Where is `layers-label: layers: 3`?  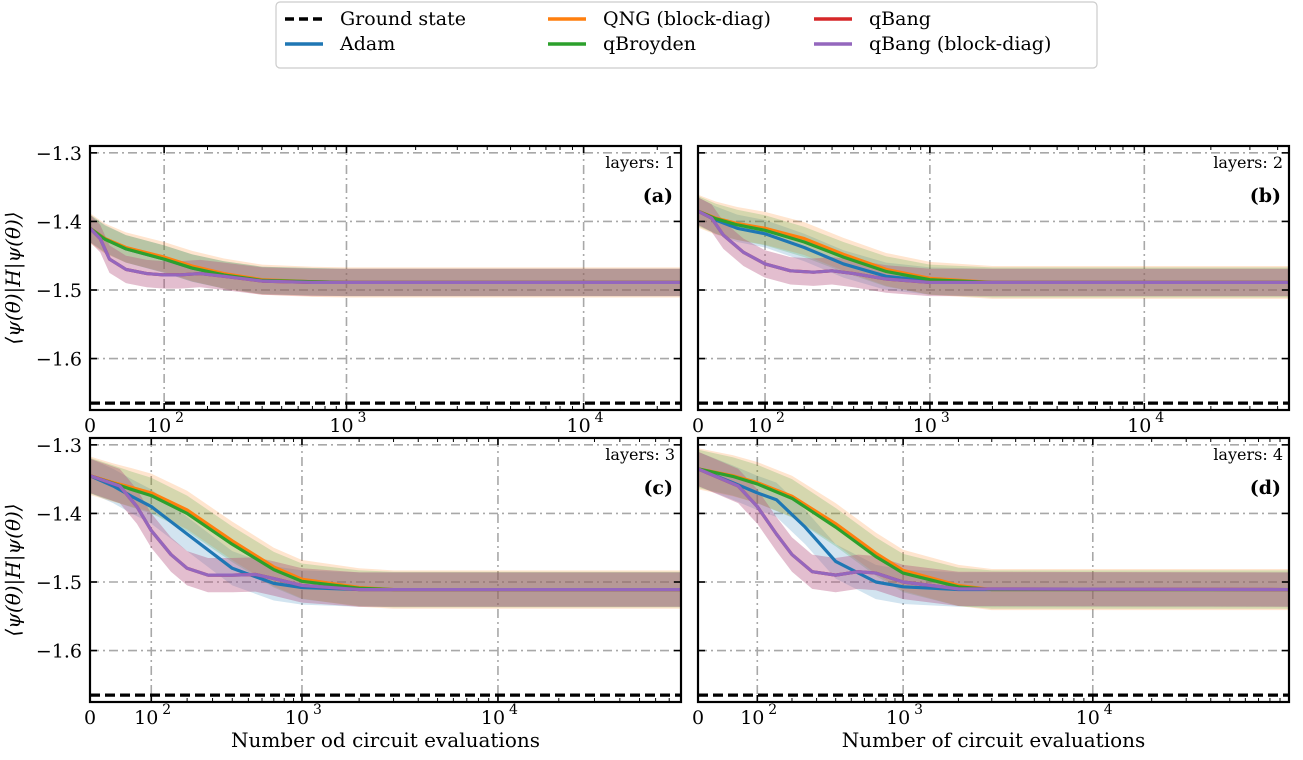
layers-label: layers: 3 is located at coordinates (640, 454).